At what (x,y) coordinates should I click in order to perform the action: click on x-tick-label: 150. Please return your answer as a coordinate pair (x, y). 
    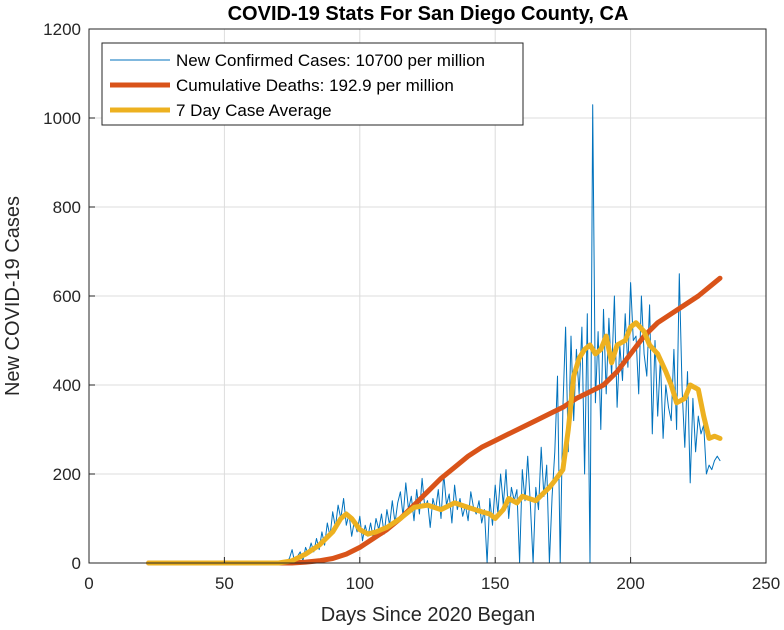
    Looking at the image, I should click on (495, 583).